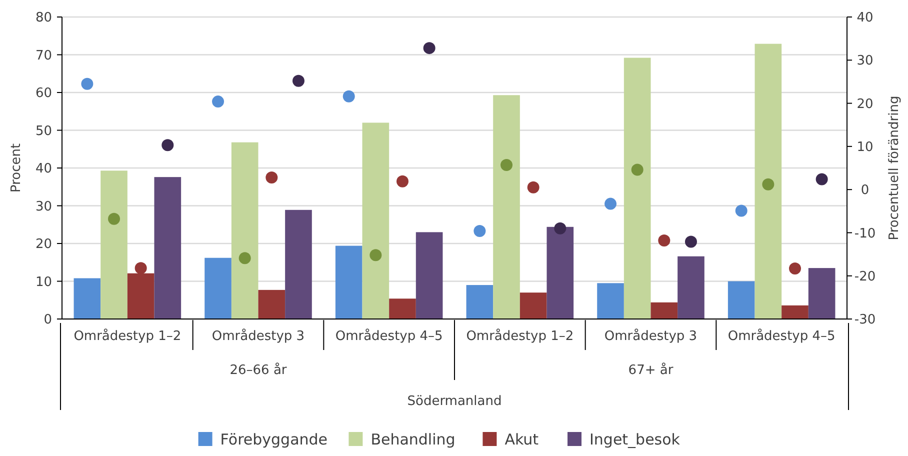 This screenshot has width=908, height=456. What do you see at coordinates (43, 131) in the screenshot?
I see `y-tick-label: 50` at bounding box center [43, 131].